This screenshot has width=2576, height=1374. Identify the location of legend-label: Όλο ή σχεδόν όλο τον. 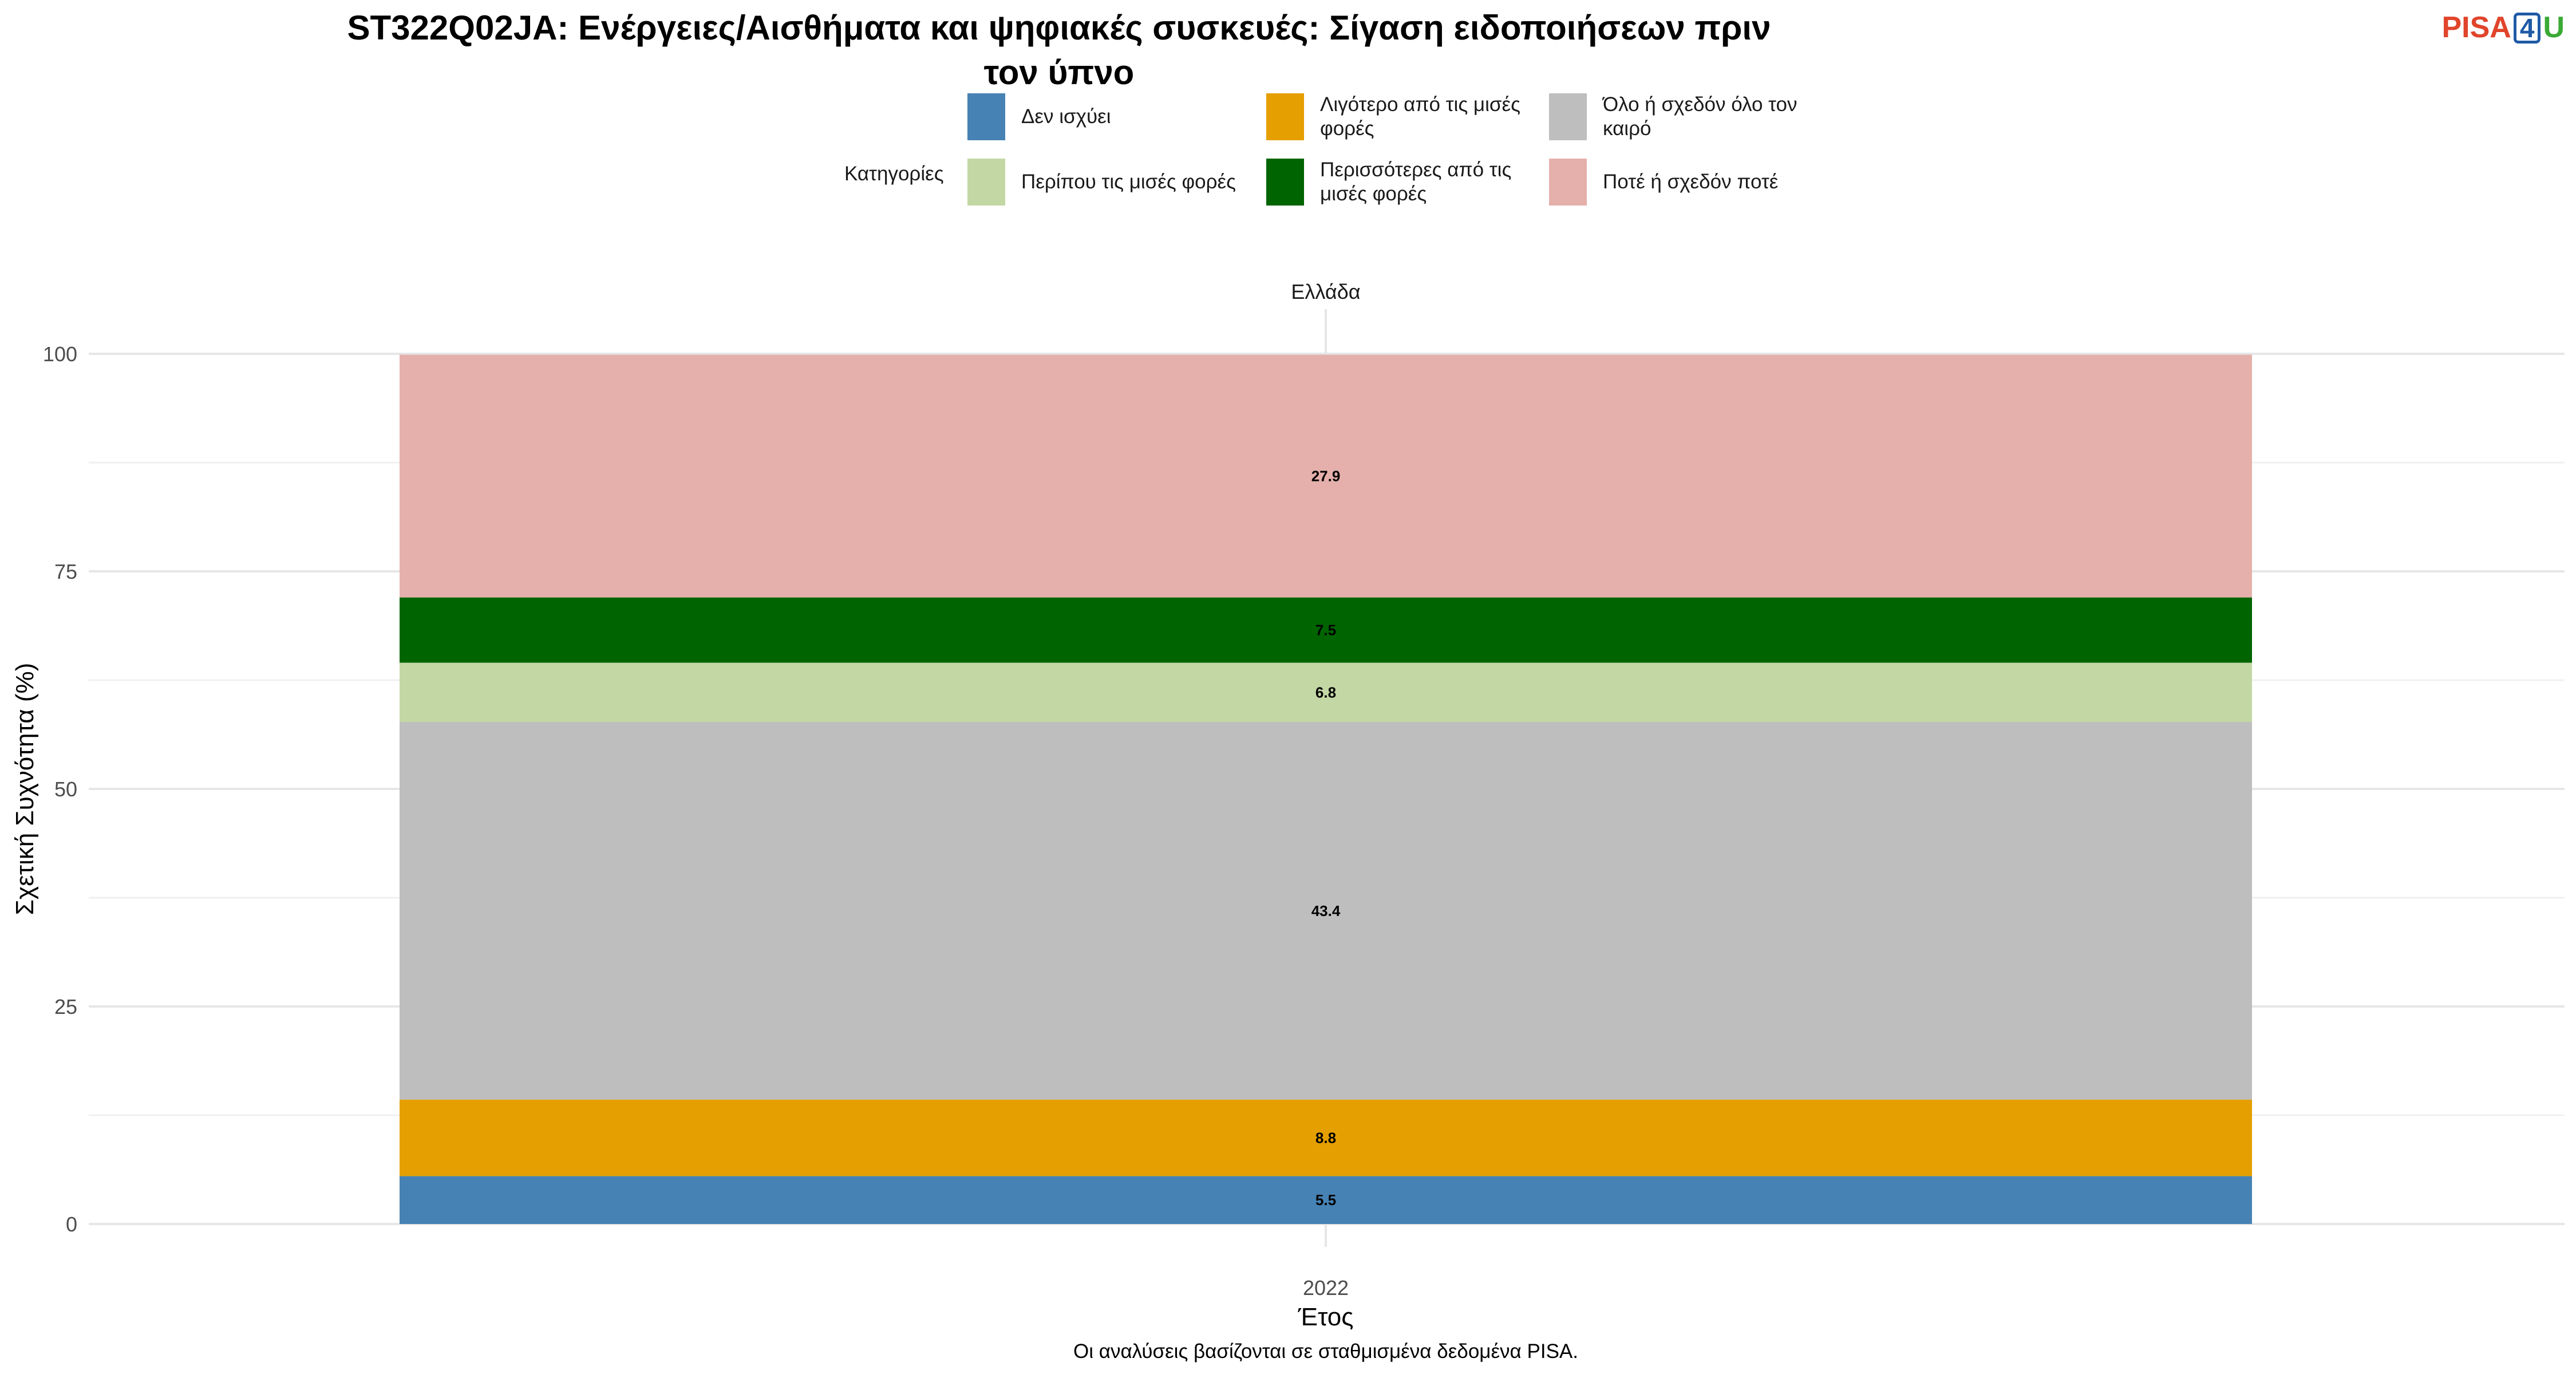
(1699, 104).